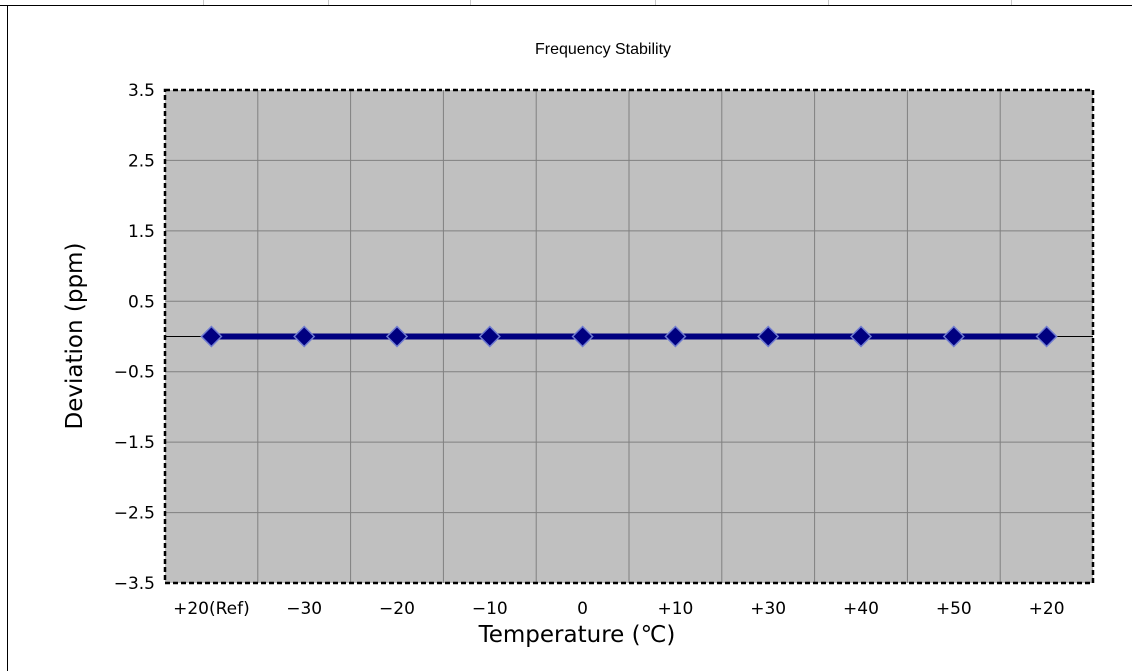 This screenshot has width=1132, height=671. I want to click on y-tick-label: 2.5, so click(141, 161).